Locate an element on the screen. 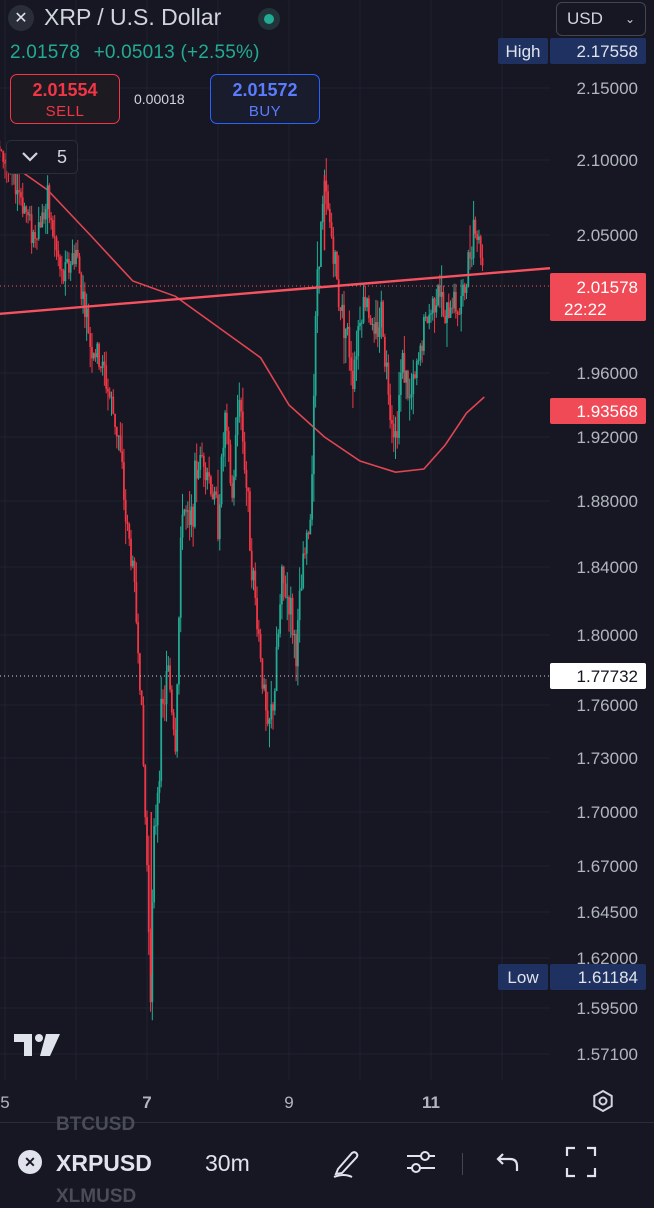 The height and width of the screenshot is (1208, 654). indicators-collapse-button: 5 is located at coordinates (42, 157).